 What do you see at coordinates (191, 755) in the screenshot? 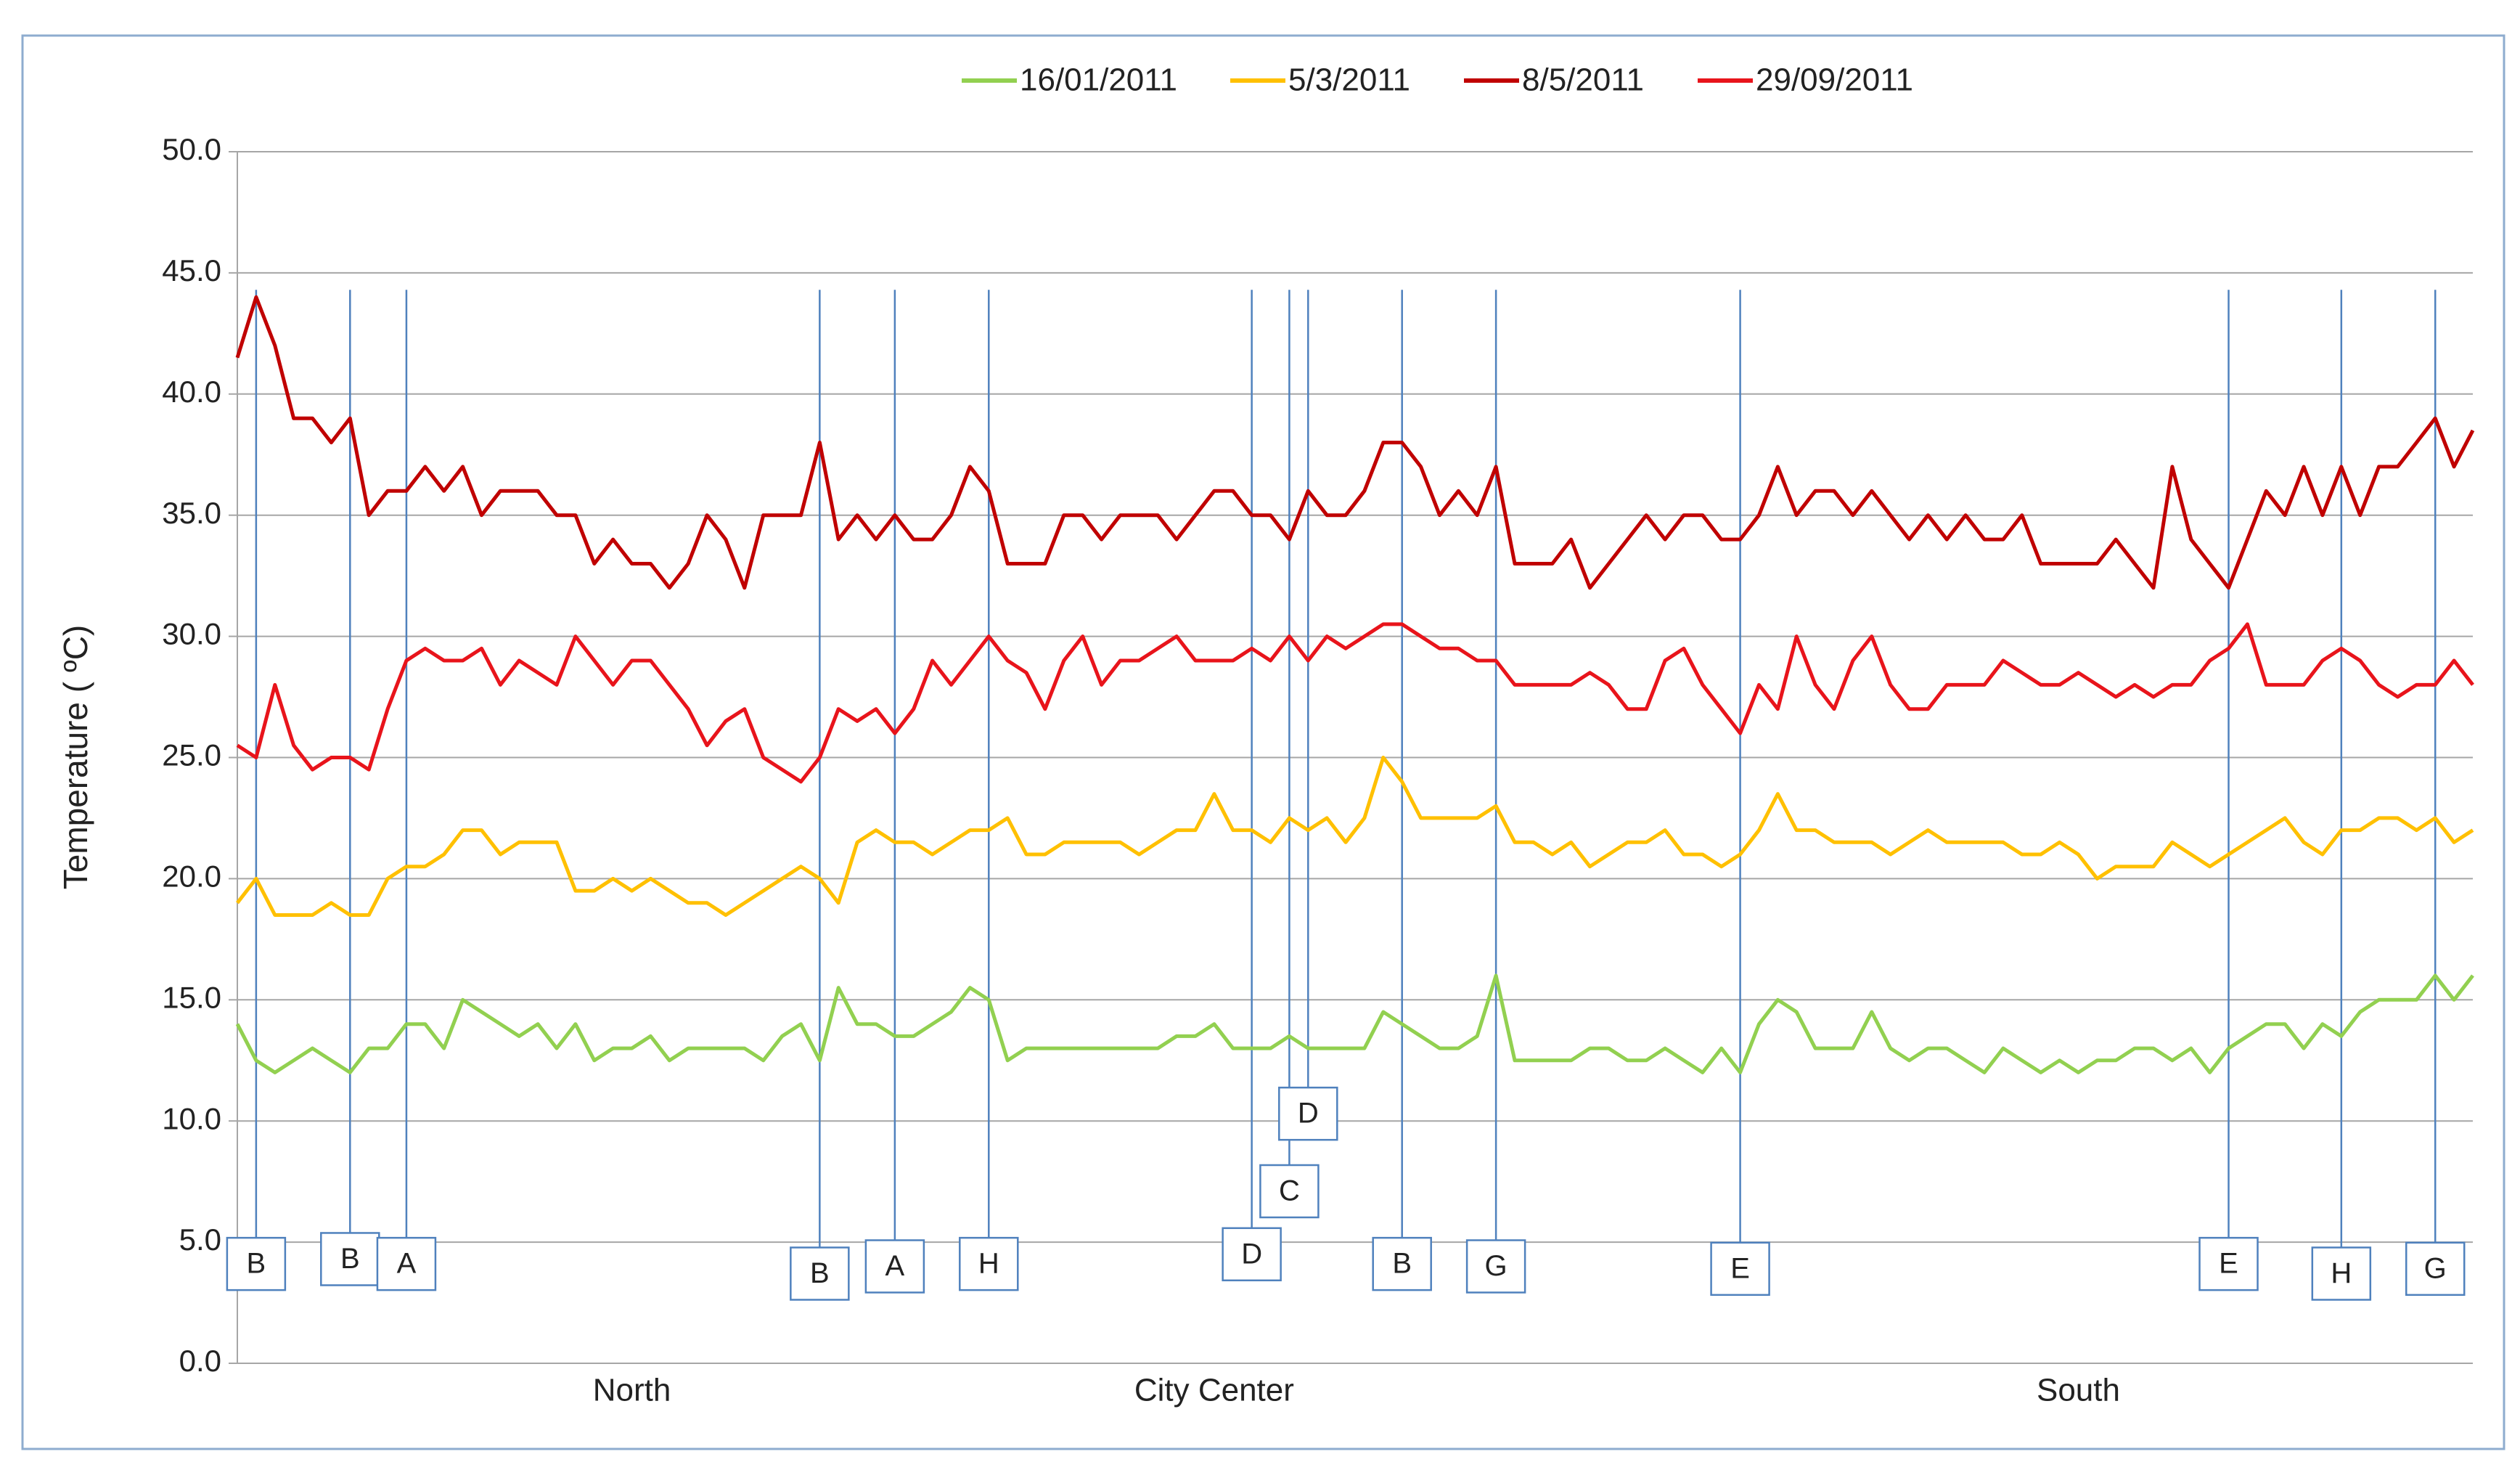
I see `y-tick-label: 25.0` at bounding box center [191, 755].